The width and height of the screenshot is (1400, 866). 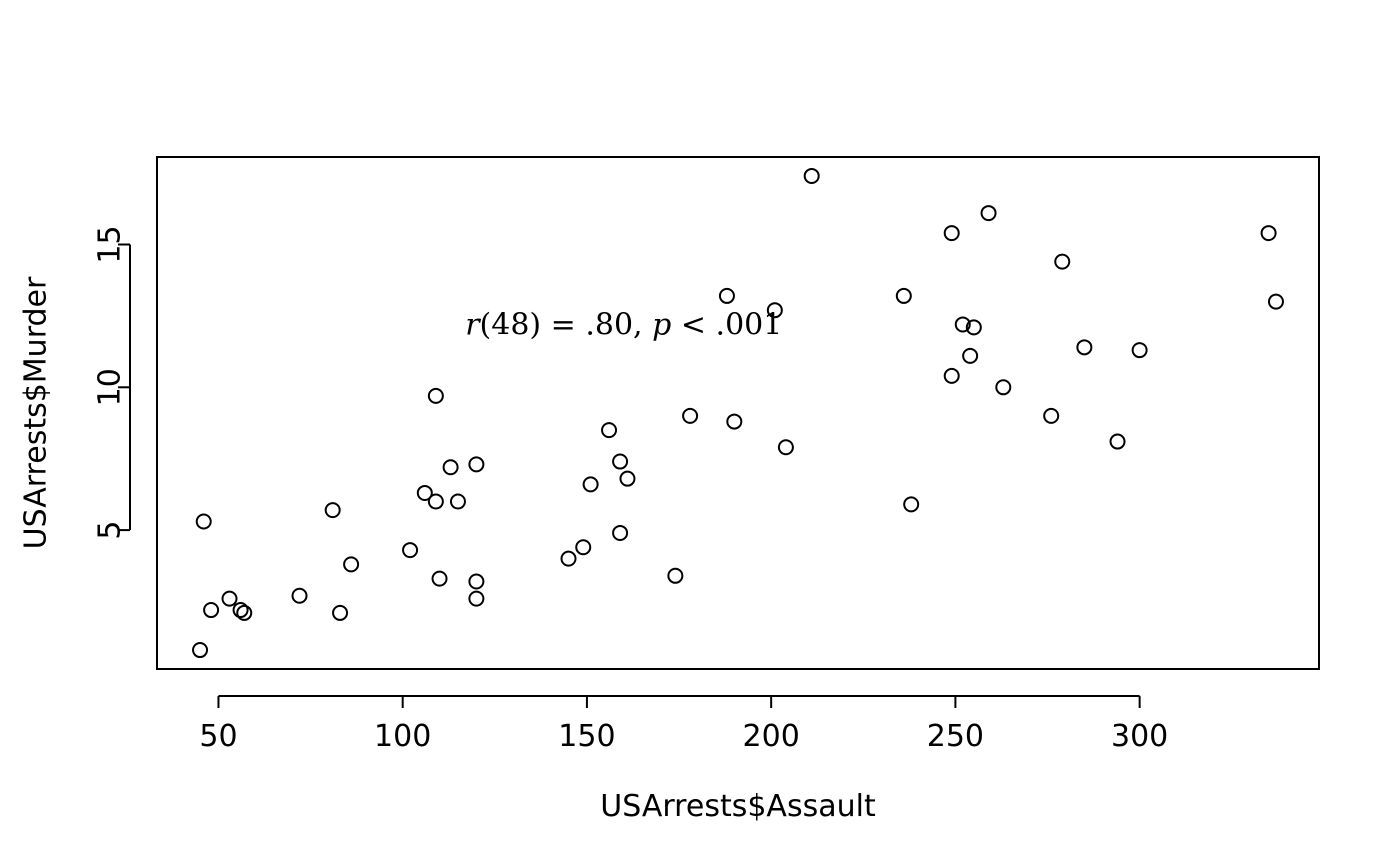 I want to click on annotation-segment: p, so click(x=661, y=324).